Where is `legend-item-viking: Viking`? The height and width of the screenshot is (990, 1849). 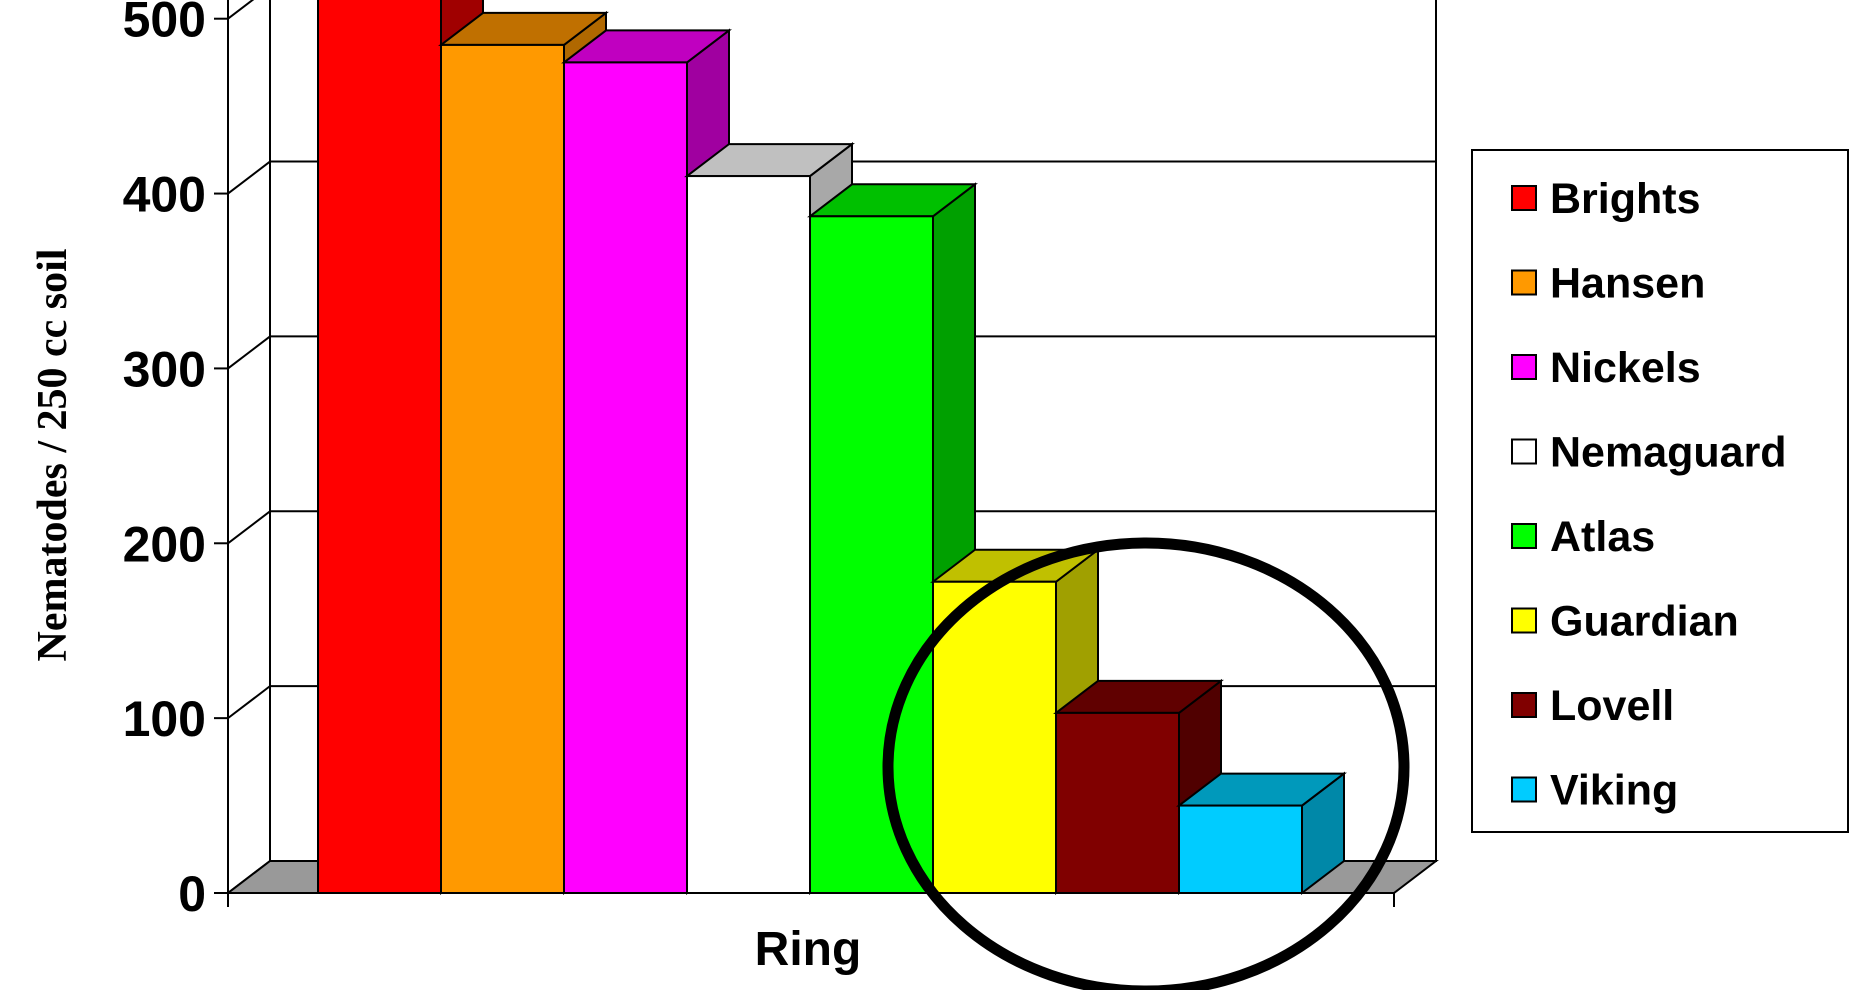
legend-item-viking: Viking is located at coordinates (1594, 791).